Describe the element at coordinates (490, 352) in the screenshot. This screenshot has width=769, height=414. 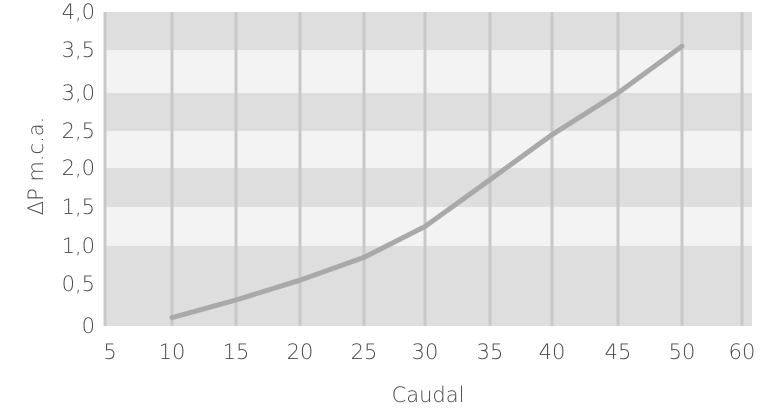
I see `x-tick-label: 35` at that location.